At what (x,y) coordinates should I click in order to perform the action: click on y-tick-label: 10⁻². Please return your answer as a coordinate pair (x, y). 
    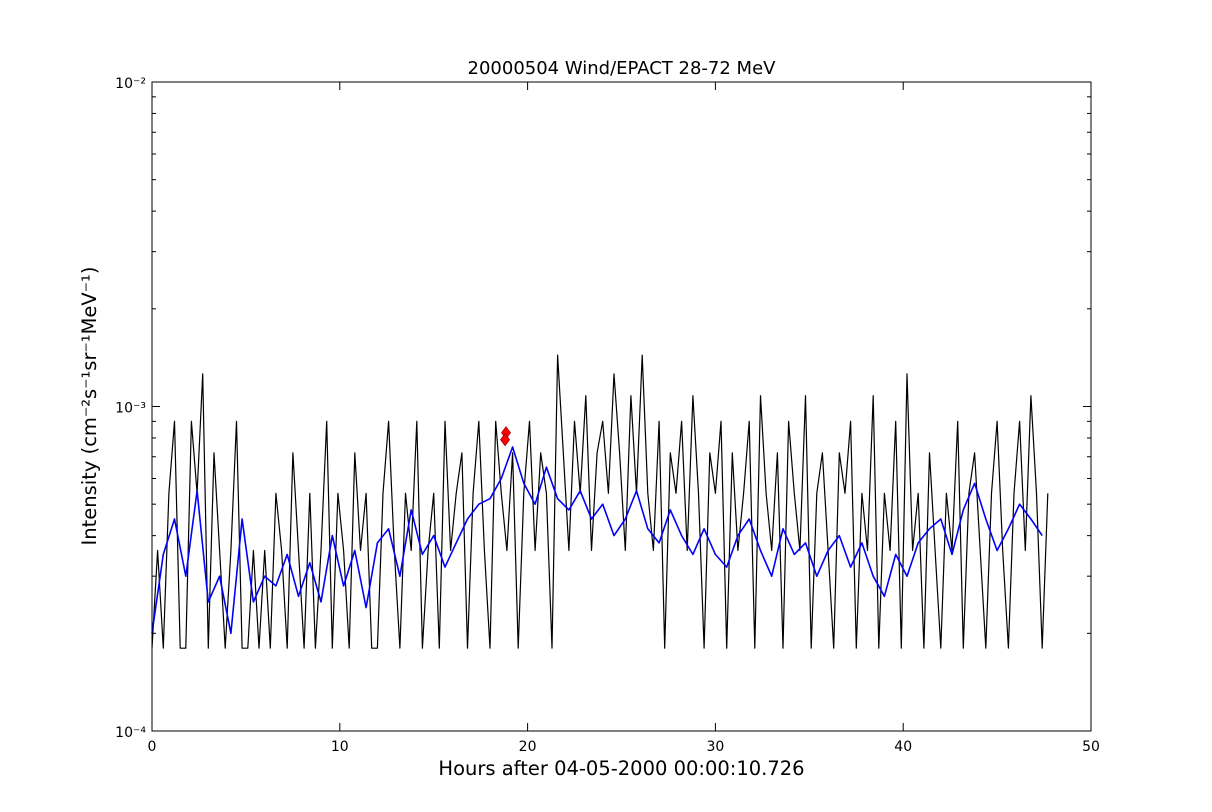
    Looking at the image, I should click on (130, 84).